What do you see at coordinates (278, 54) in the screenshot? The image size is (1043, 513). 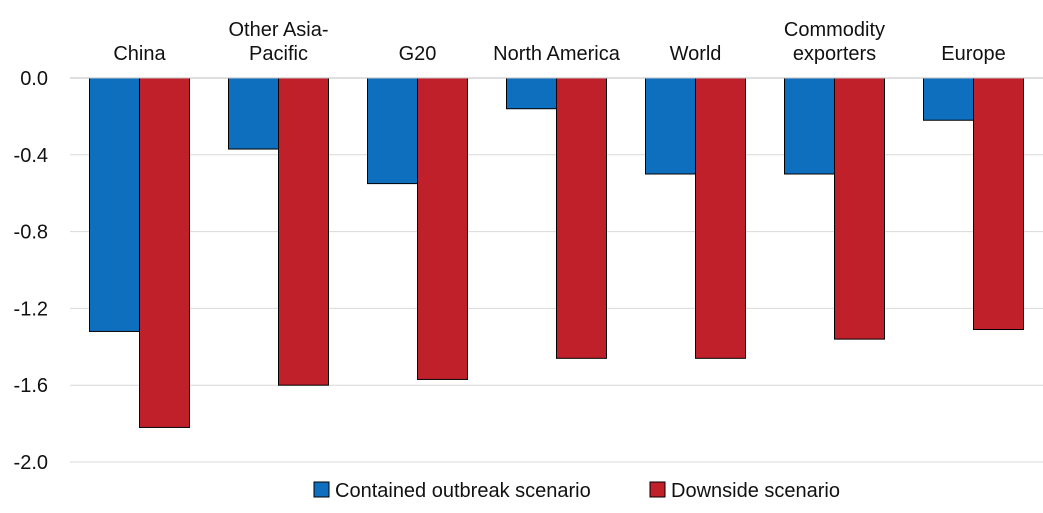 I see `category-label-line: Pacific` at bounding box center [278, 54].